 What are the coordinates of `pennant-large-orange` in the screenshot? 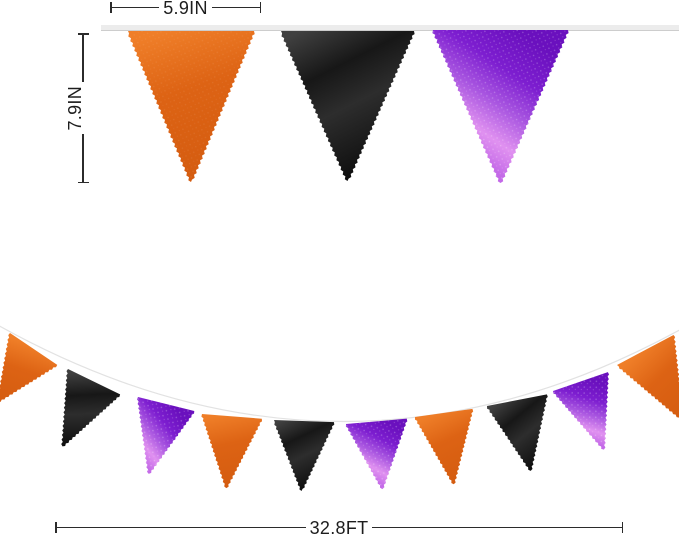 It's located at (191, 106).